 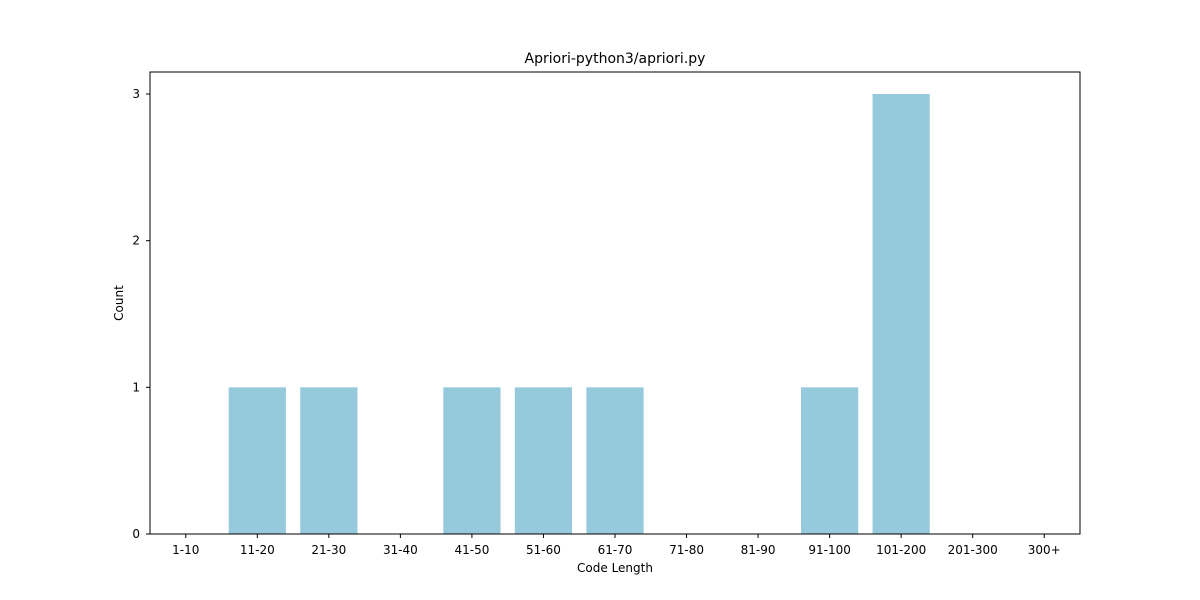 I want to click on y-tick-label: 3, so click(x=136, y=94).